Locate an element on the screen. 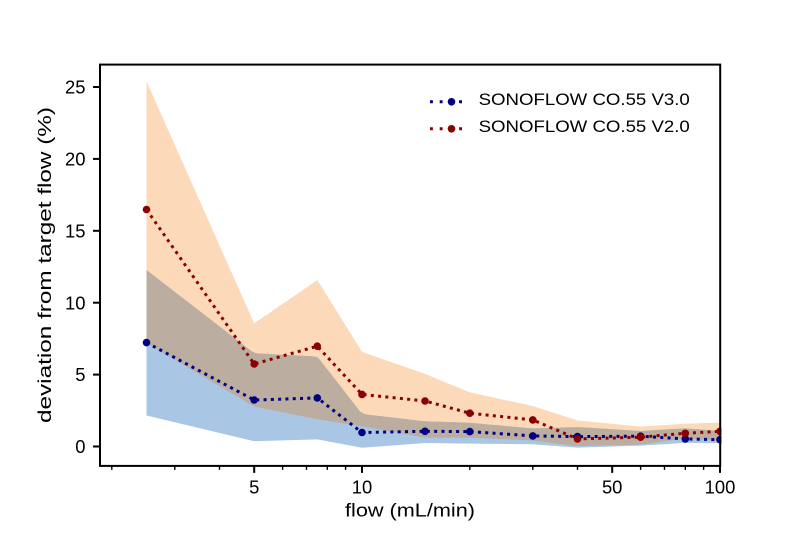  svg-text: flow (mL/min) is located at coordinates (410, 510).